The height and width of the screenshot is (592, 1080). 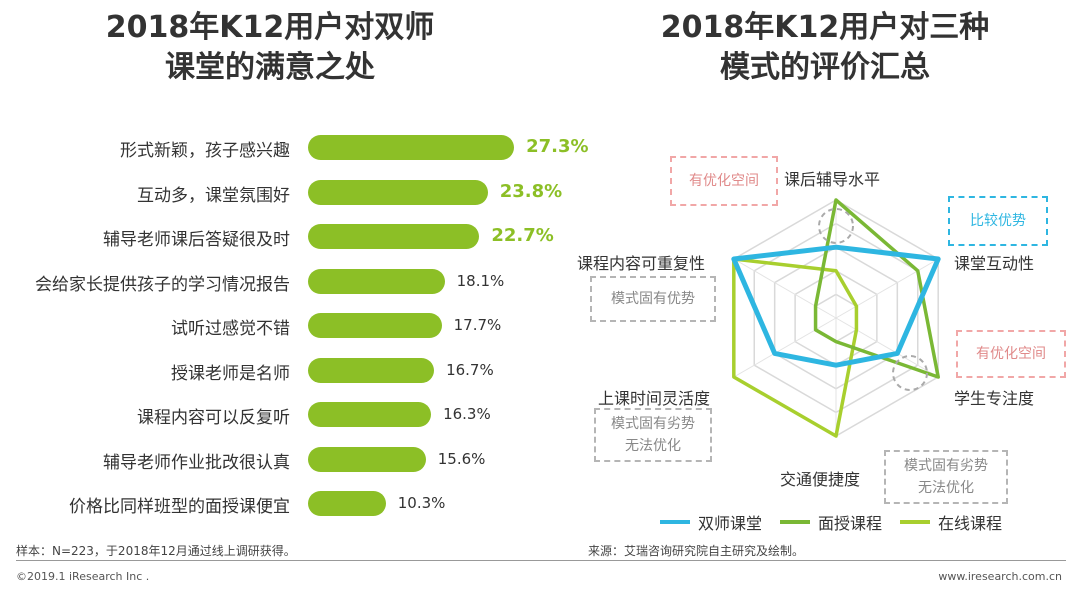 What do you see at coordinates (795, 522) in the screenshot?
I see `legend-swatch-face-to-face` at bounding box center [795, 522].